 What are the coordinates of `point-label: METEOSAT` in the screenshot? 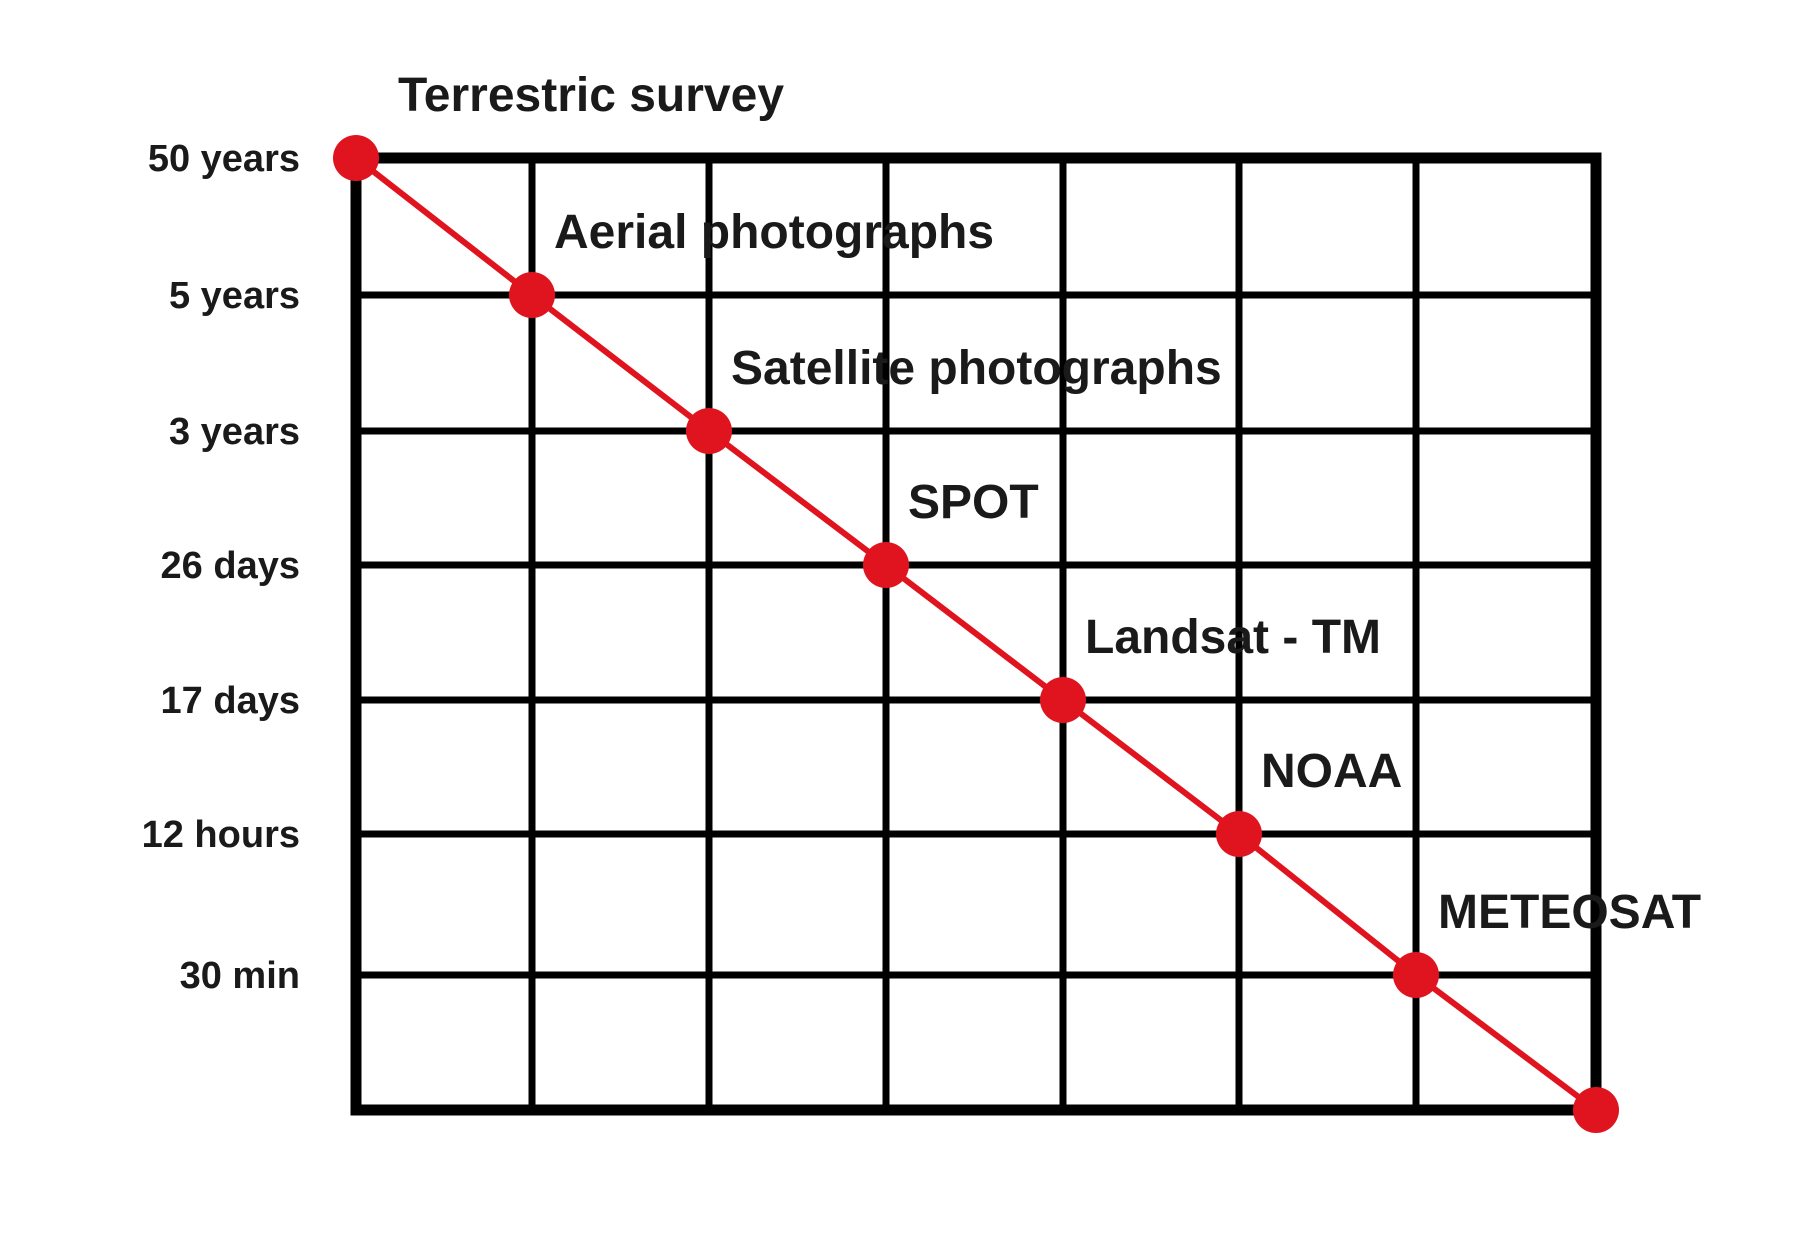 It's located at (1569, 912).